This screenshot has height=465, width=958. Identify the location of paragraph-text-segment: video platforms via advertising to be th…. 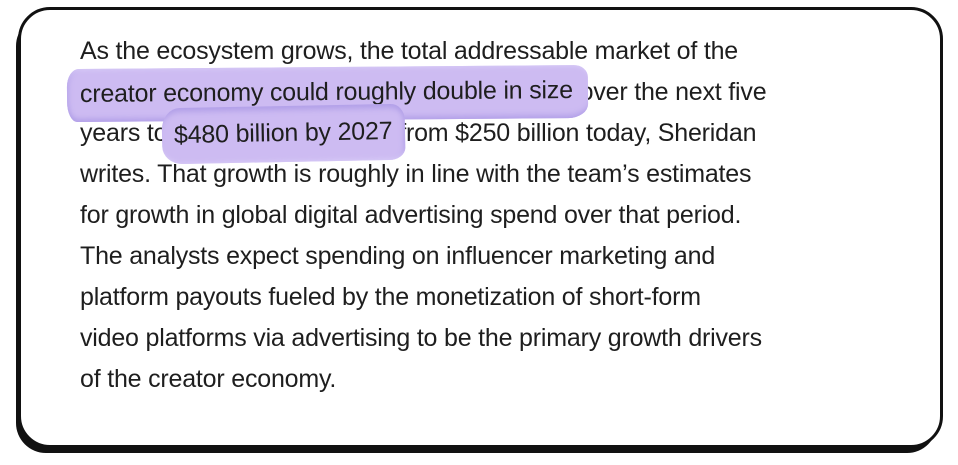
(421, 338).